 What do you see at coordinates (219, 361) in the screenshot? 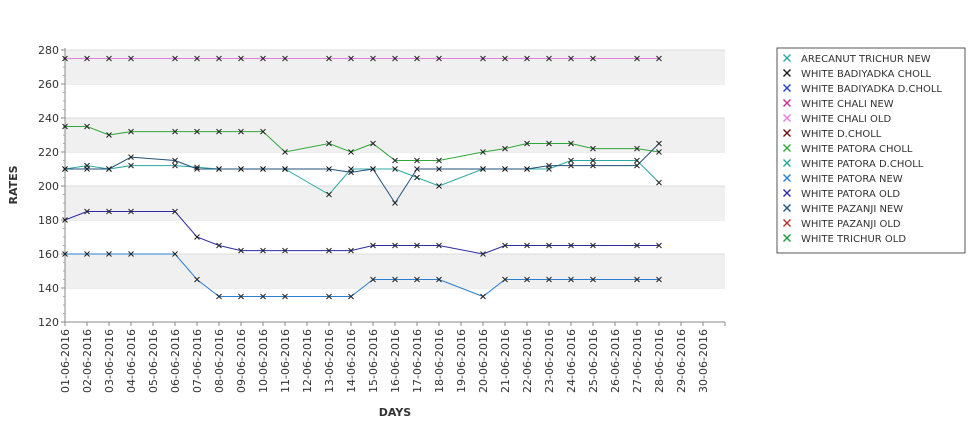
I see `x-tick-label: 08-06-2016` at bounding box center [219, 361].